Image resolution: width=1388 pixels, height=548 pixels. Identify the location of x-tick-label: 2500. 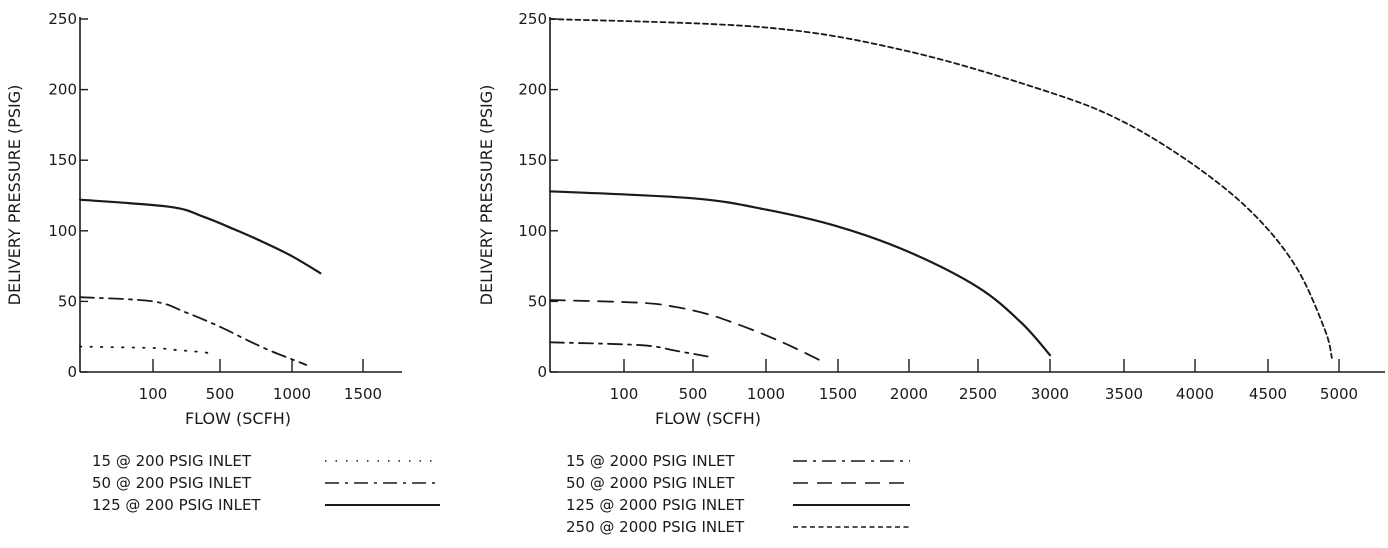
(978, 394).